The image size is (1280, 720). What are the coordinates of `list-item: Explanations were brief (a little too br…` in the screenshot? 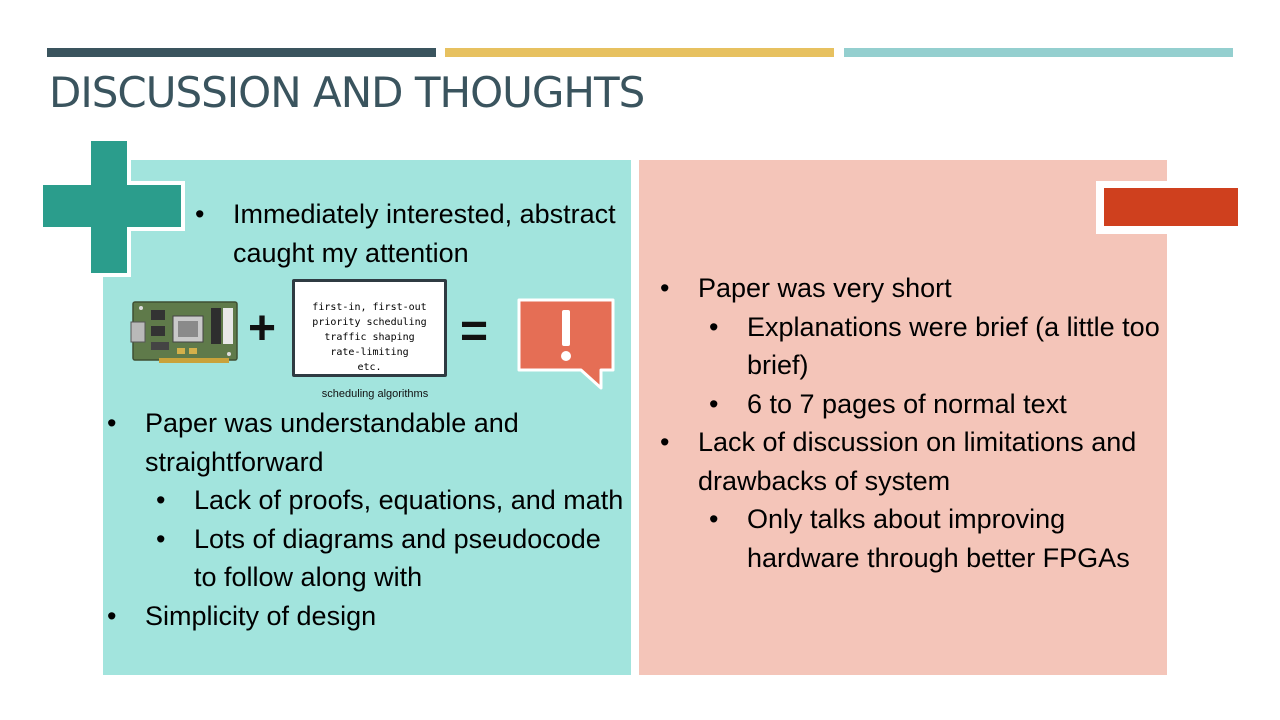 It's located at (936, 346).